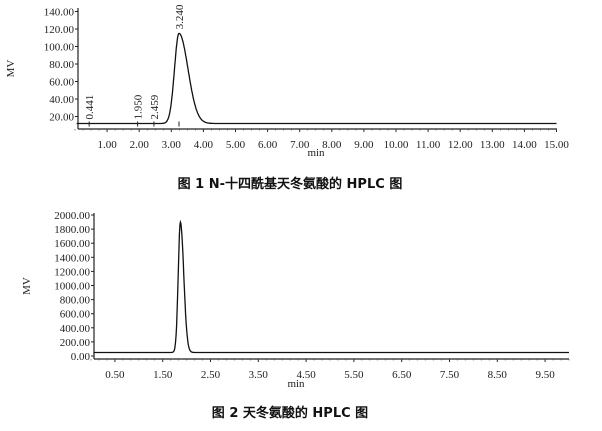 This screenshot has height=431, width=602. I want to click on y-tick-label: 400.00, so click(75, 329).